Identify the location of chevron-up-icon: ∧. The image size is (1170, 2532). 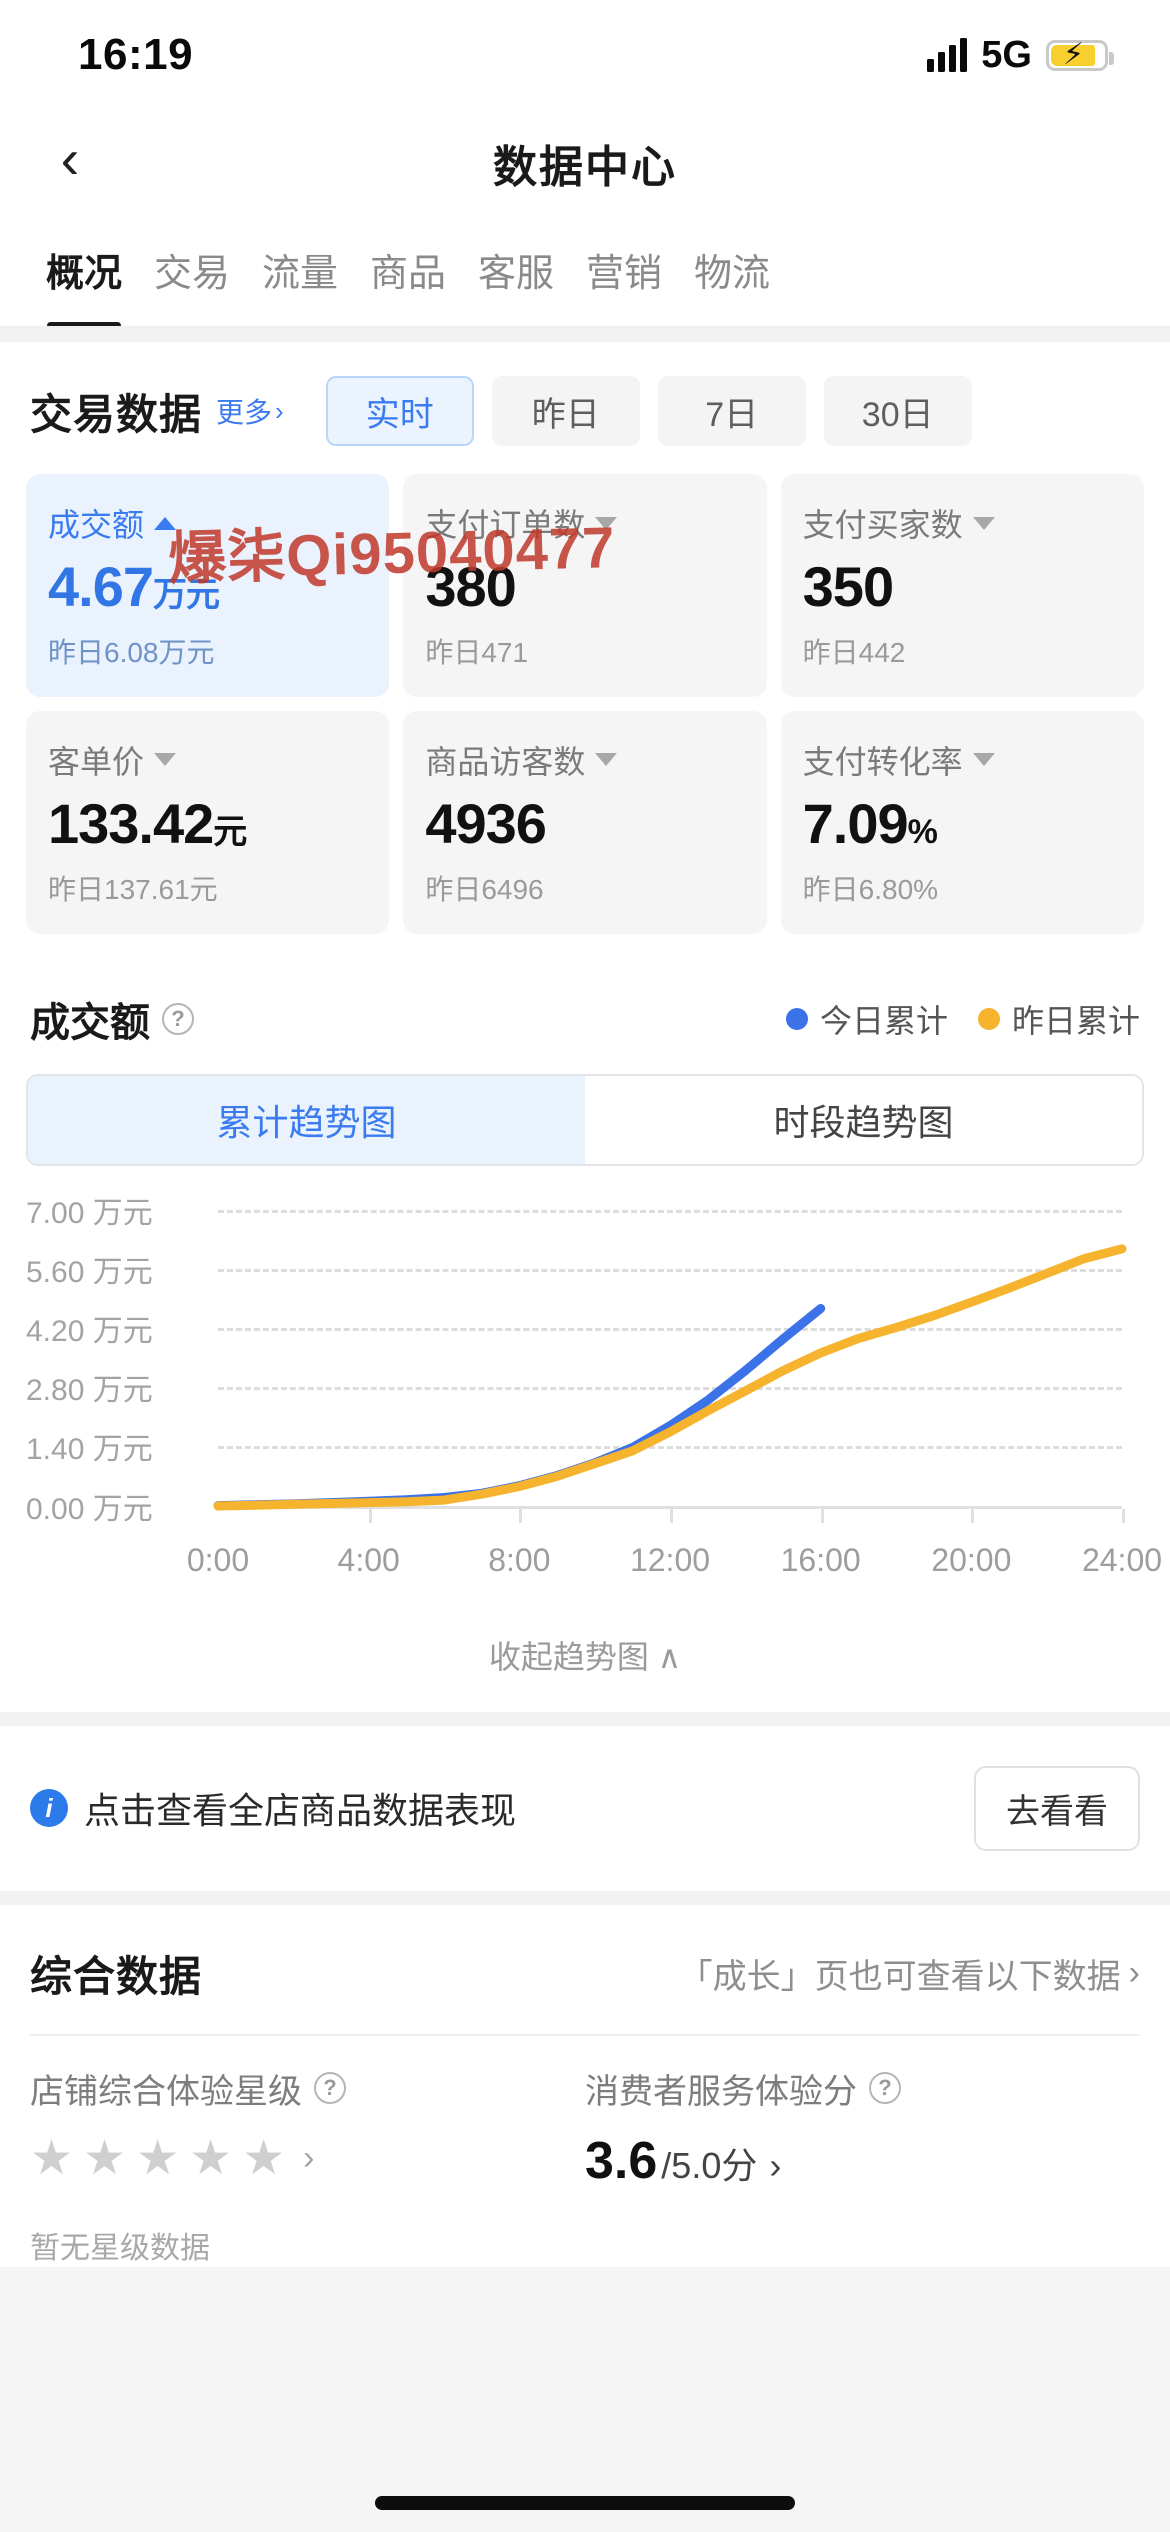
(669, 1656).